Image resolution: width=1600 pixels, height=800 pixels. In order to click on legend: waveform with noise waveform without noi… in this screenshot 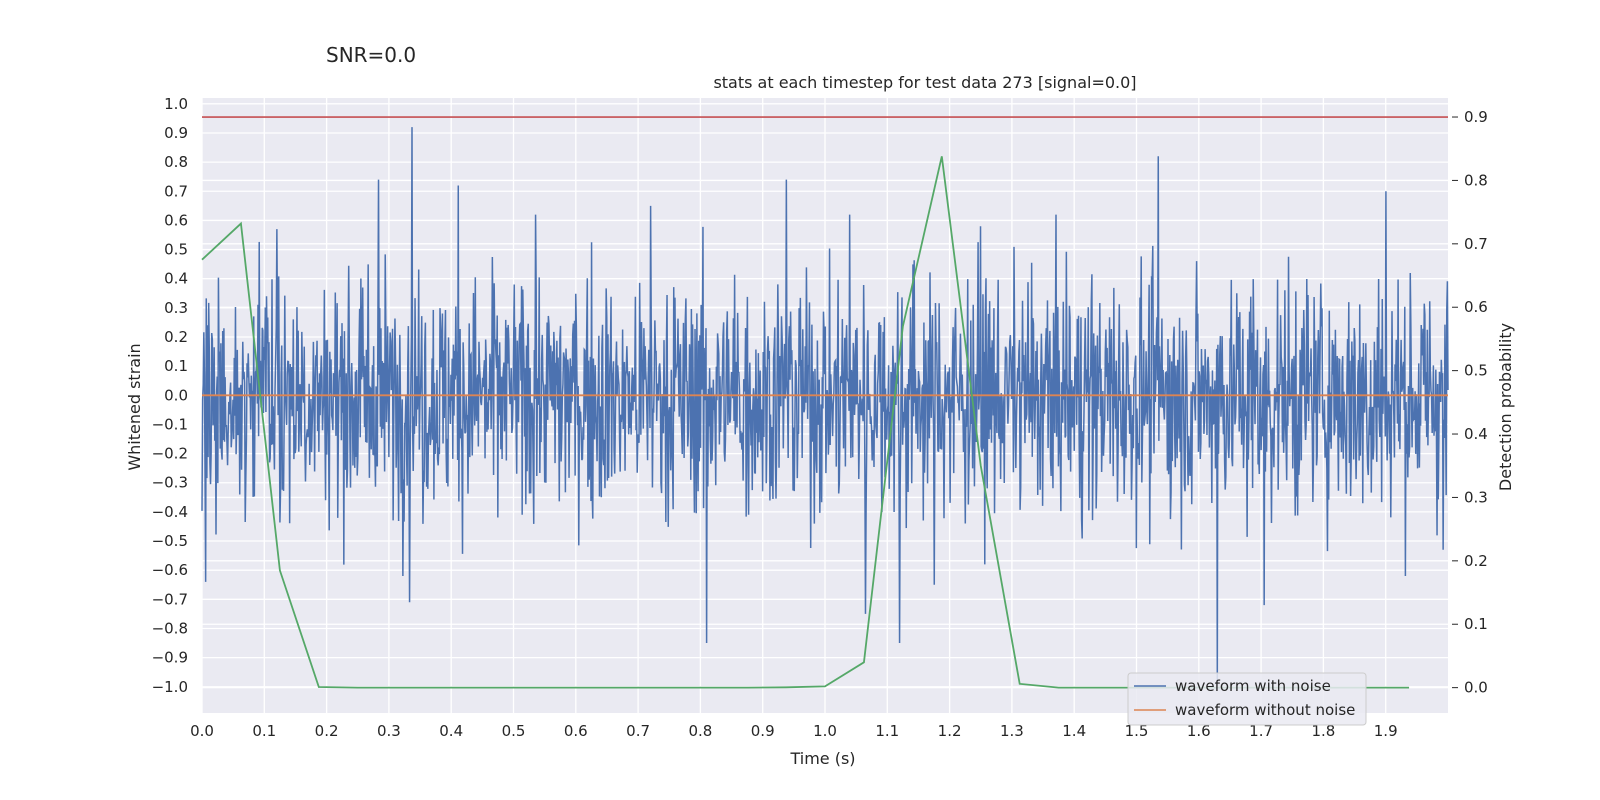, I will do `click(1247, 699)`.